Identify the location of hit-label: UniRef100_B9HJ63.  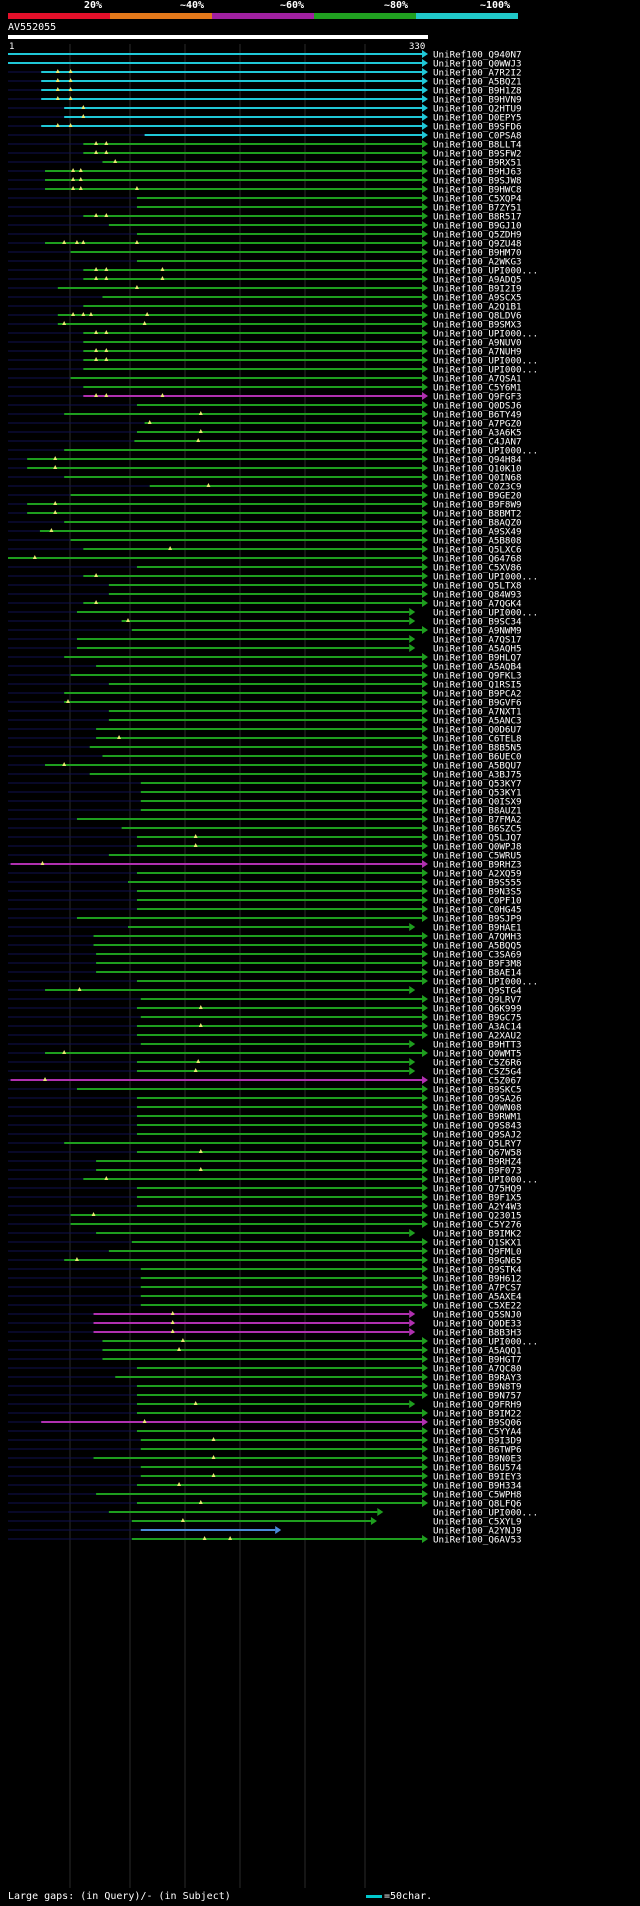
(477, 172).